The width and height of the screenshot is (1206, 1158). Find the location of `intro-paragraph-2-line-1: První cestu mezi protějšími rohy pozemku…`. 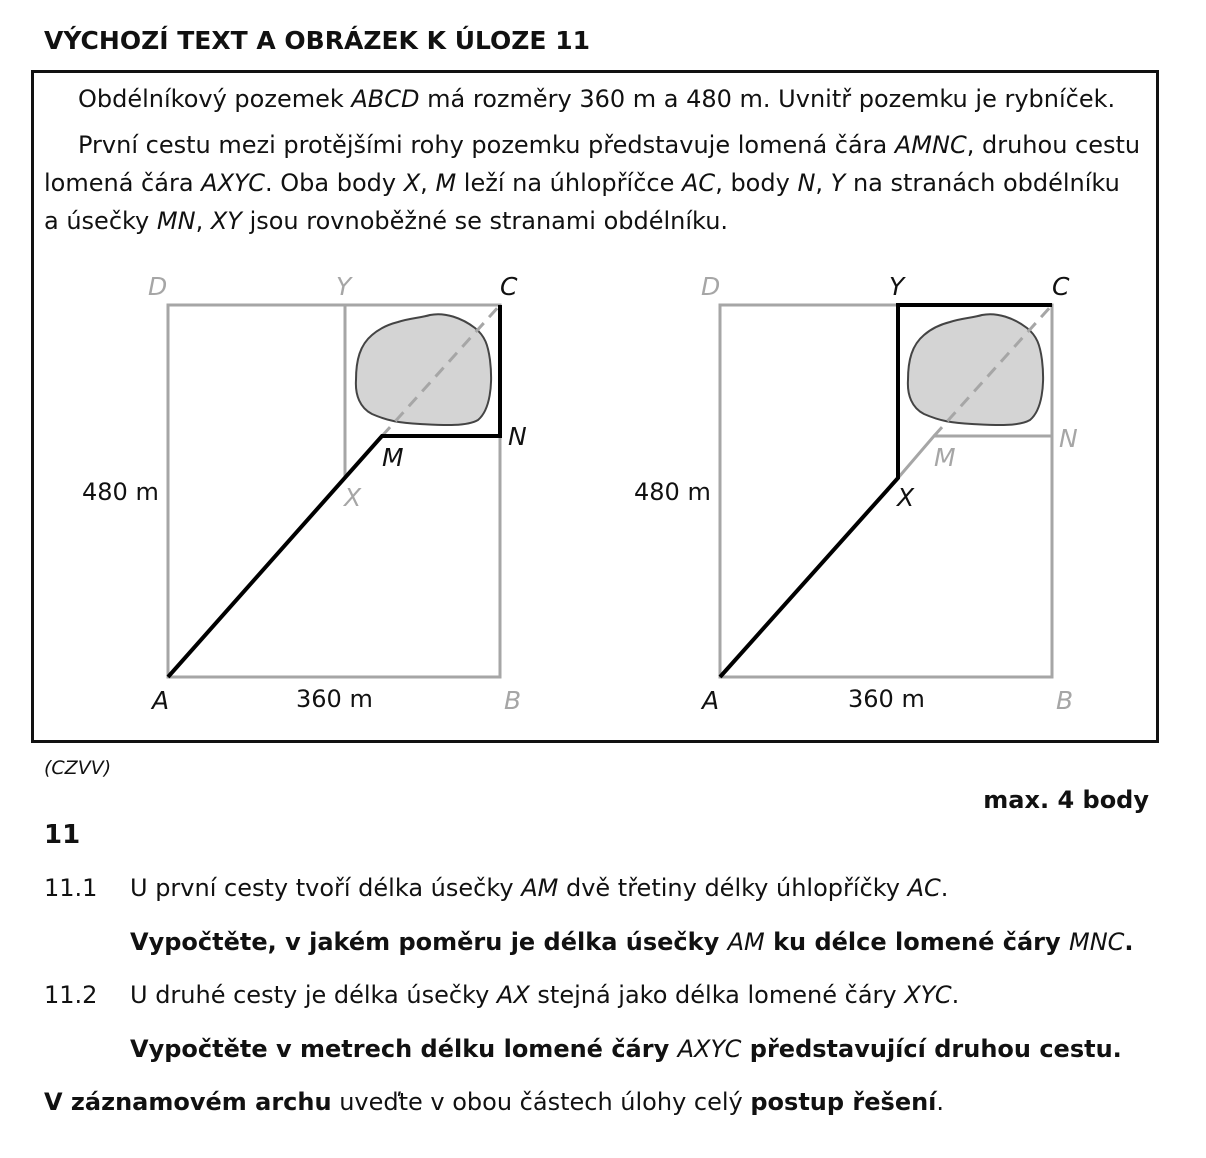

intro-paragraph-2-line-1: První cestu mezi protějšími rohy pozemku… is located at coordinates (609, 145).